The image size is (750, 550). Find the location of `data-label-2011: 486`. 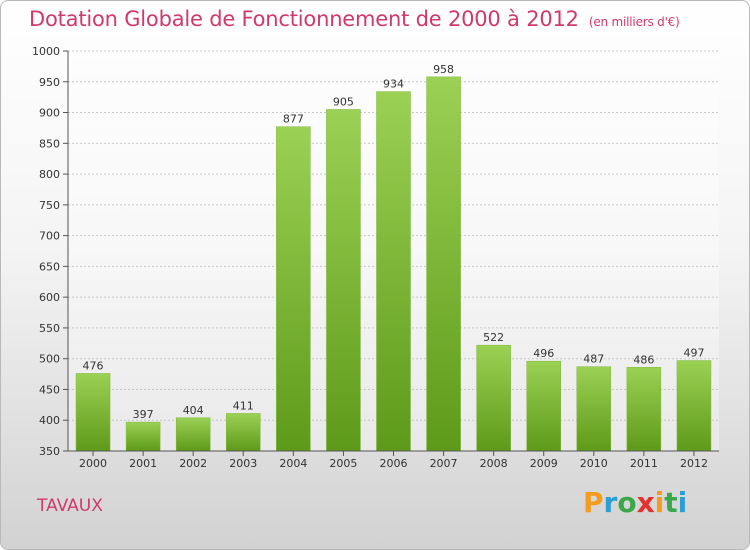

data-label-2011: 486 is located at coordinates (643, 359).